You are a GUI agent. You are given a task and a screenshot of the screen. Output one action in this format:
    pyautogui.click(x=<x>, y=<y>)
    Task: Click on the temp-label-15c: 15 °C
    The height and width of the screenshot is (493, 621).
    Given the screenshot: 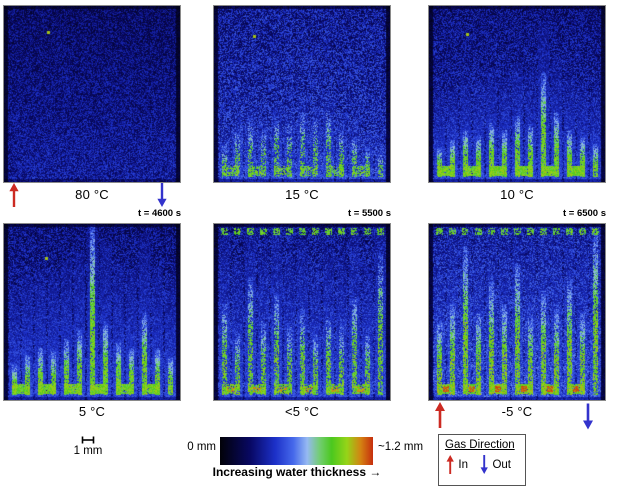 What is the action you would take?
    pyautogui.click(x=302, y=194)
    